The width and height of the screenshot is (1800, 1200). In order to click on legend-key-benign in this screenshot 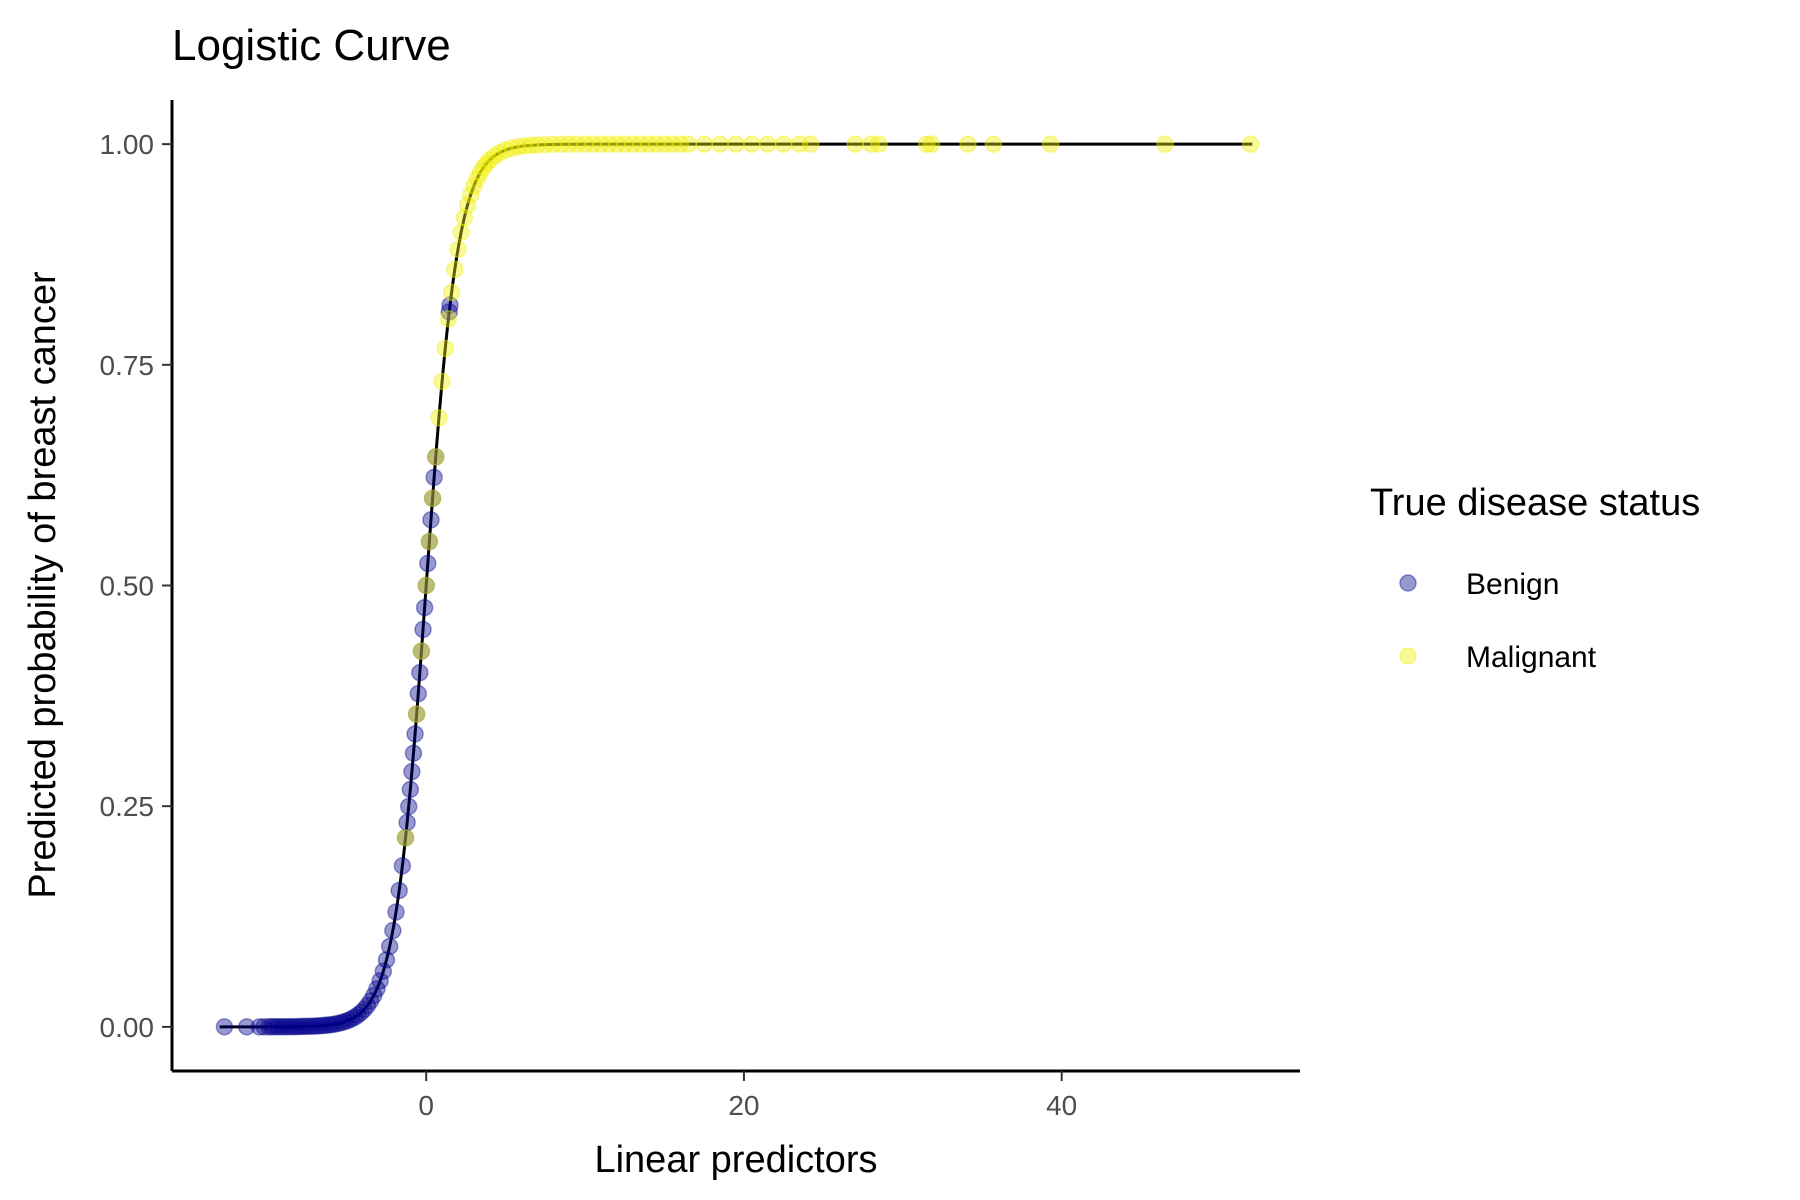, I will do `click(1408, 583)`.